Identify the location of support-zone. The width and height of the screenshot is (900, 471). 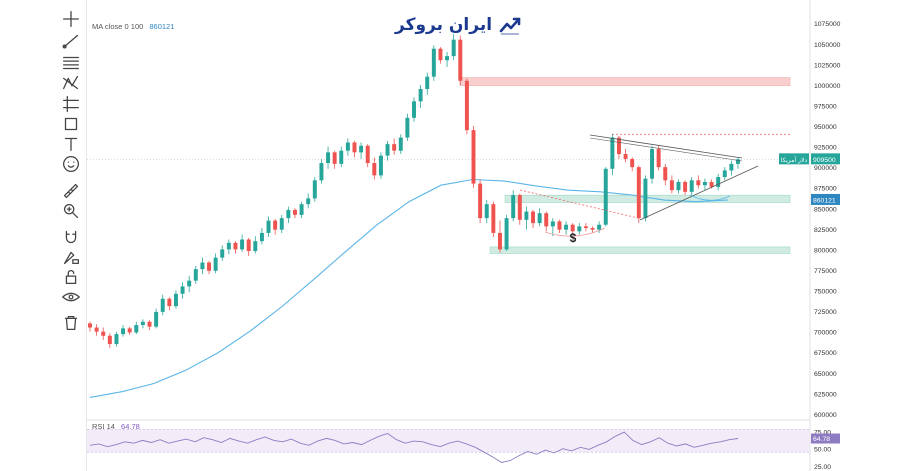
(647, 198).